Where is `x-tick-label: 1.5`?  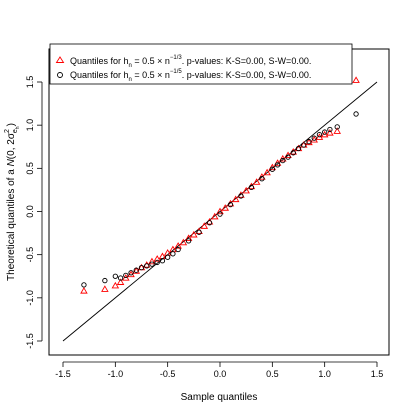 x-tick-label: 1.5 is located at coordinates (377, 374).